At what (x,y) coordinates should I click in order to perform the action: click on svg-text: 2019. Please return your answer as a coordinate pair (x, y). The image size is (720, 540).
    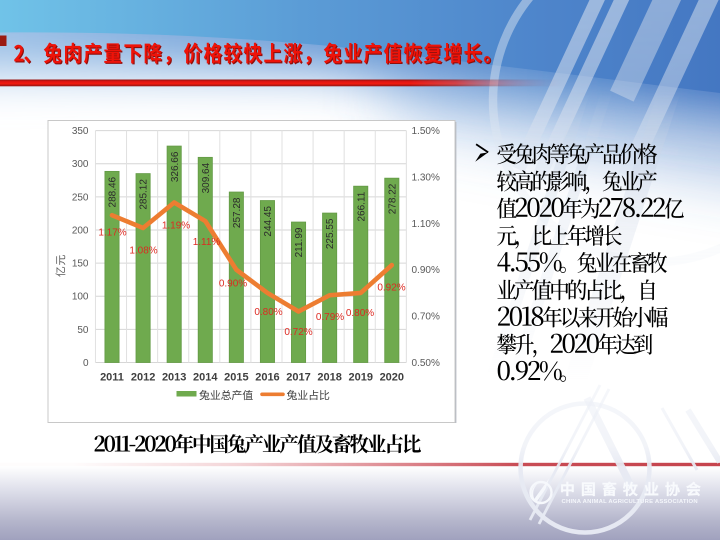
    Looking at the image, I should click on (360, 378).